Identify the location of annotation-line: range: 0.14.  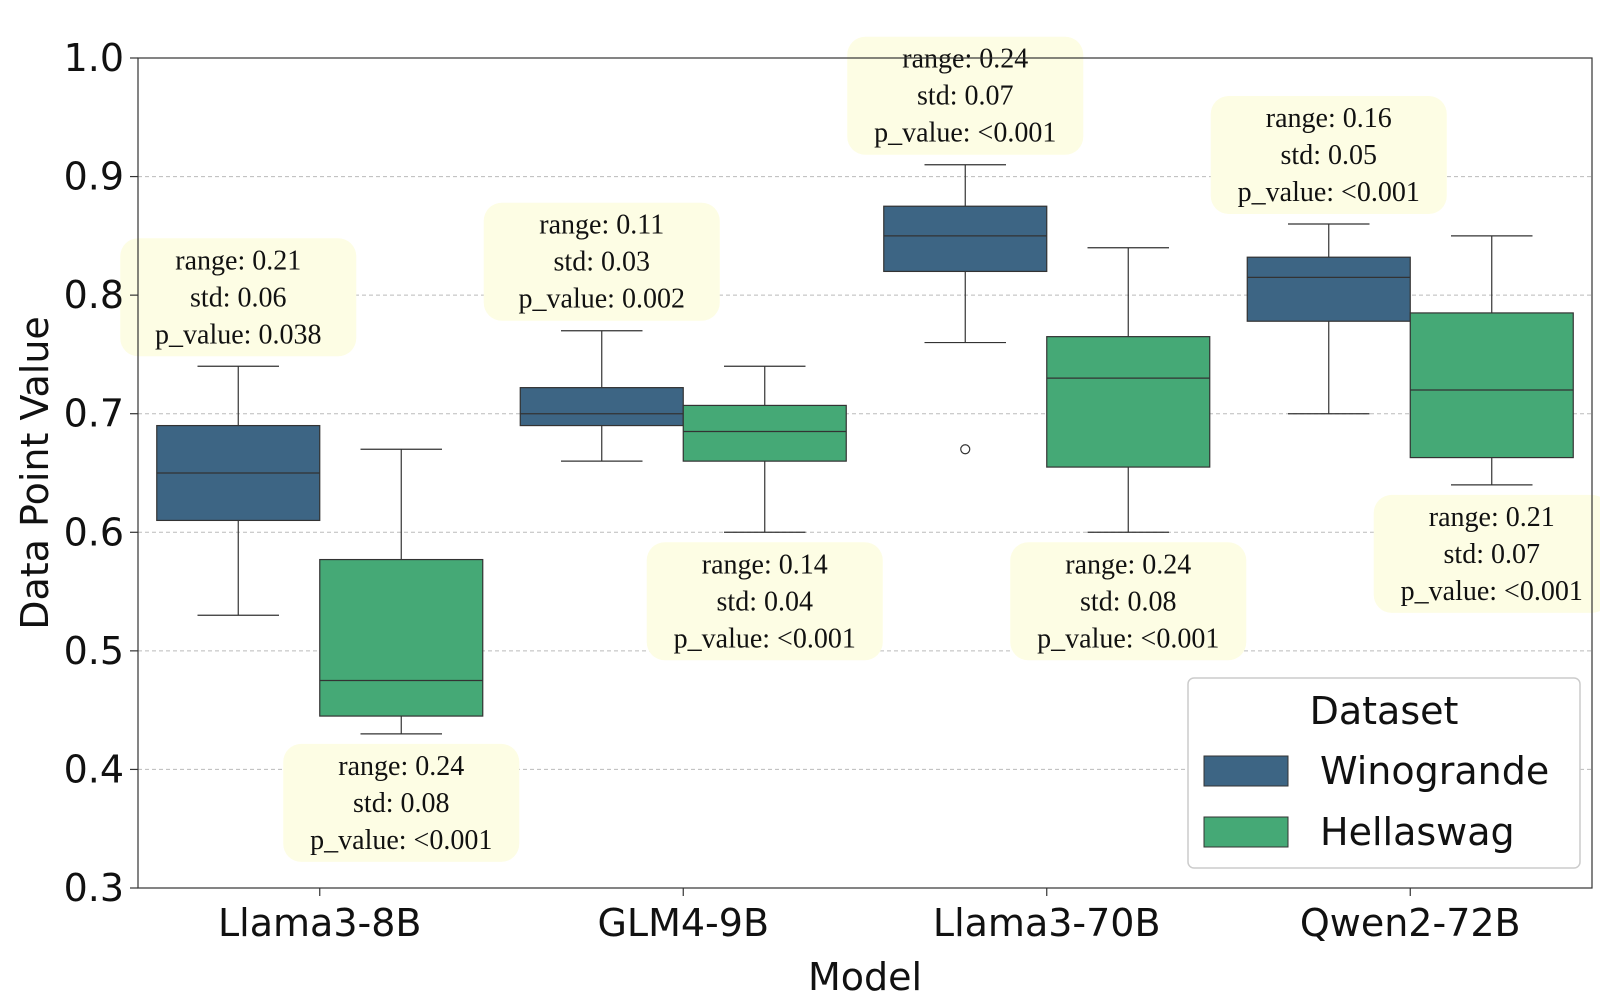
(765, 564).